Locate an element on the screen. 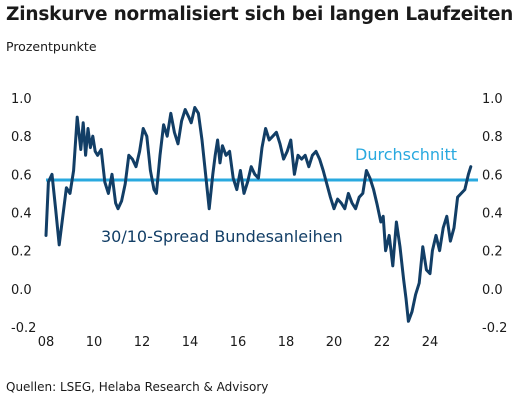 This screenshot has height=403, width=518. y-axis-right-labels: -0.2 0.0 0.2 0.4 0.6 0.8 1.0 is located at coordinates (494, 214).